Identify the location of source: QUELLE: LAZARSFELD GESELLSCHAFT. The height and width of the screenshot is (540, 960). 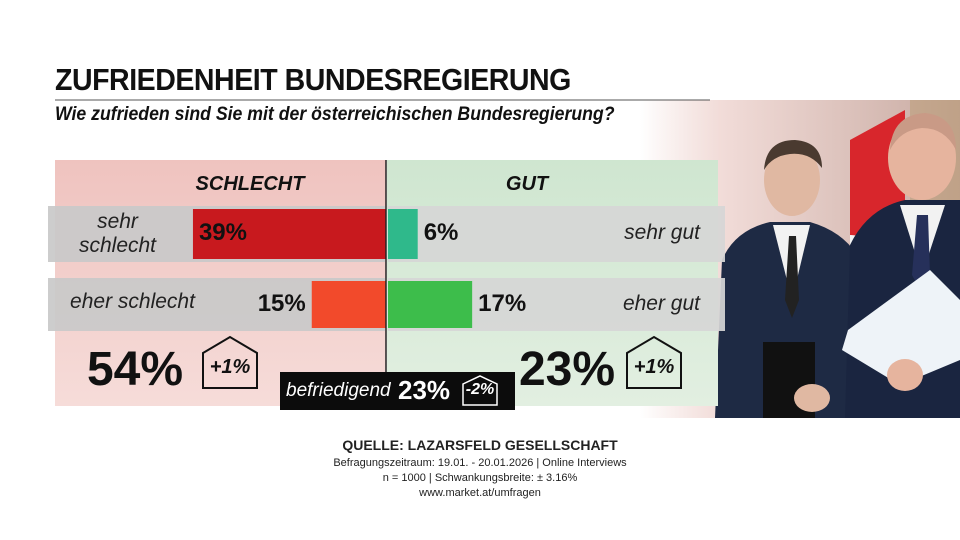
(480, 445).